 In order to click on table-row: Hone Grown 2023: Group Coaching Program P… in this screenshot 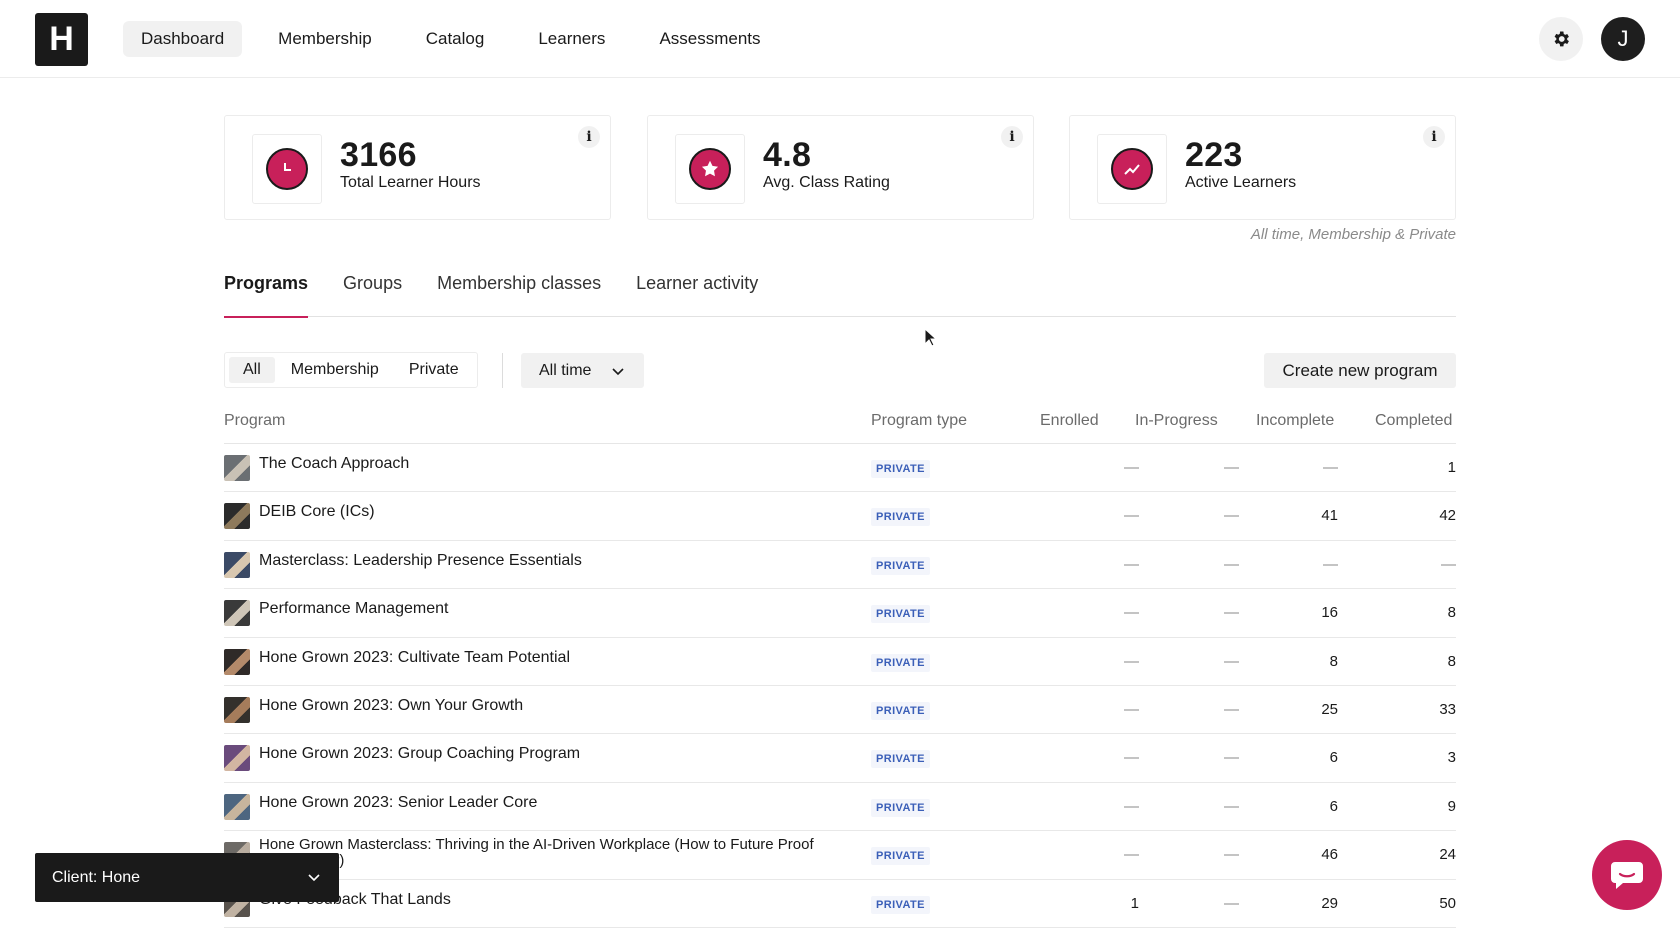, I will do `click(840, 758)`.